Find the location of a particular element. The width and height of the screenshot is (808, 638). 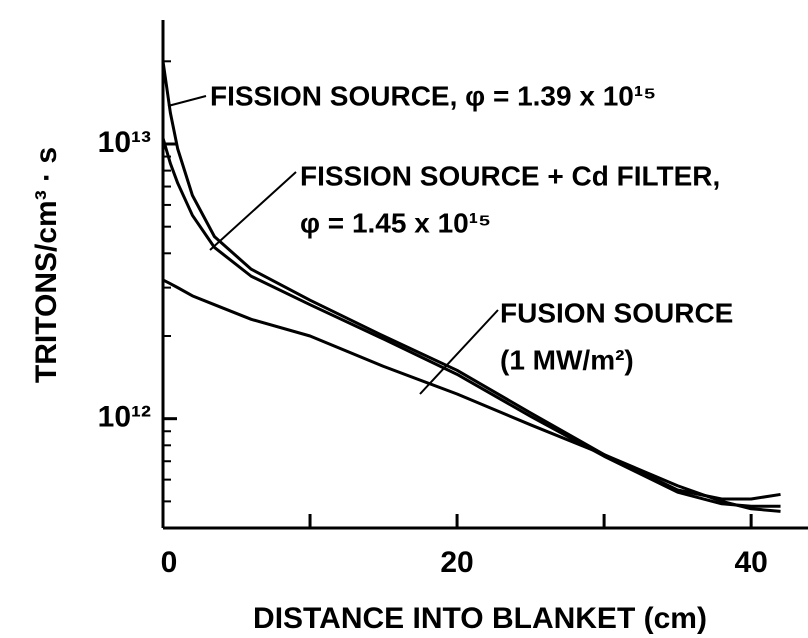

x-tick-label: 40 is located at coordinates (750, 562).